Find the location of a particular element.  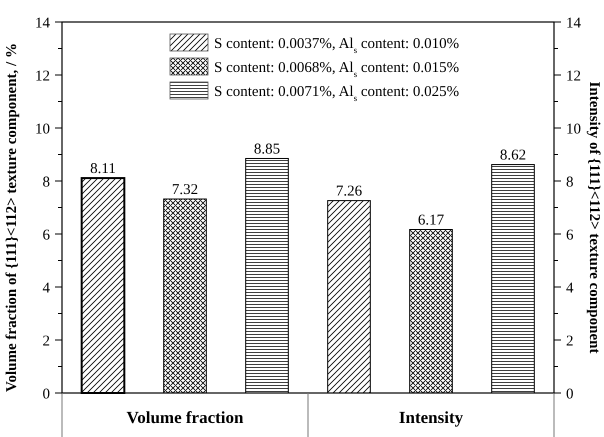

y-axis-title: Volume fraction of {111}<112> texture component, / % is located at coordinates (12, 217).